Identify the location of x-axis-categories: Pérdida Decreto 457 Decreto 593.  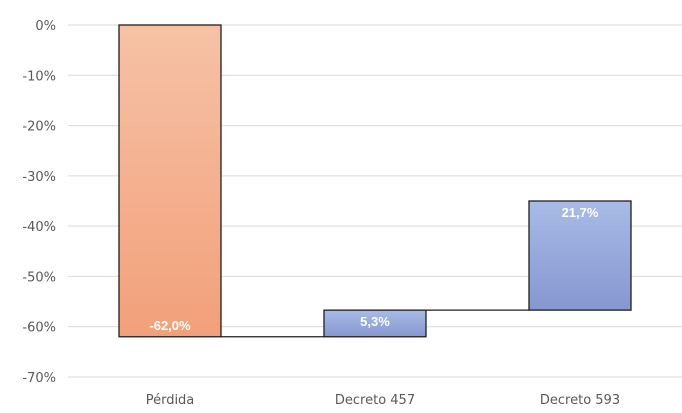
(383, 400).